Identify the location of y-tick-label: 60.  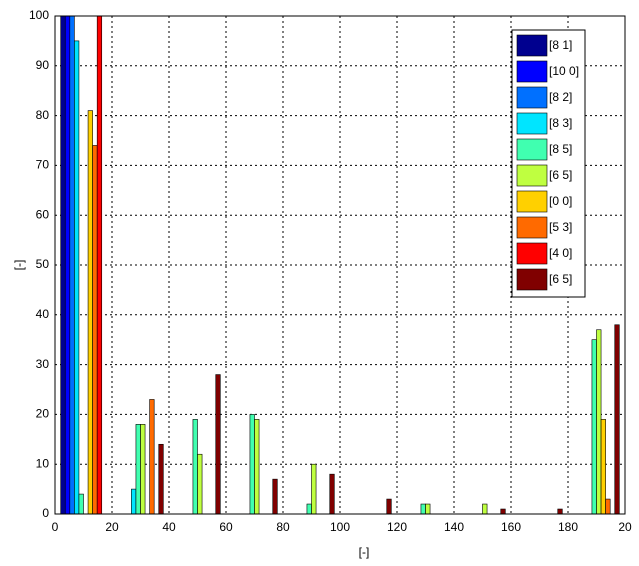
(43, 214).